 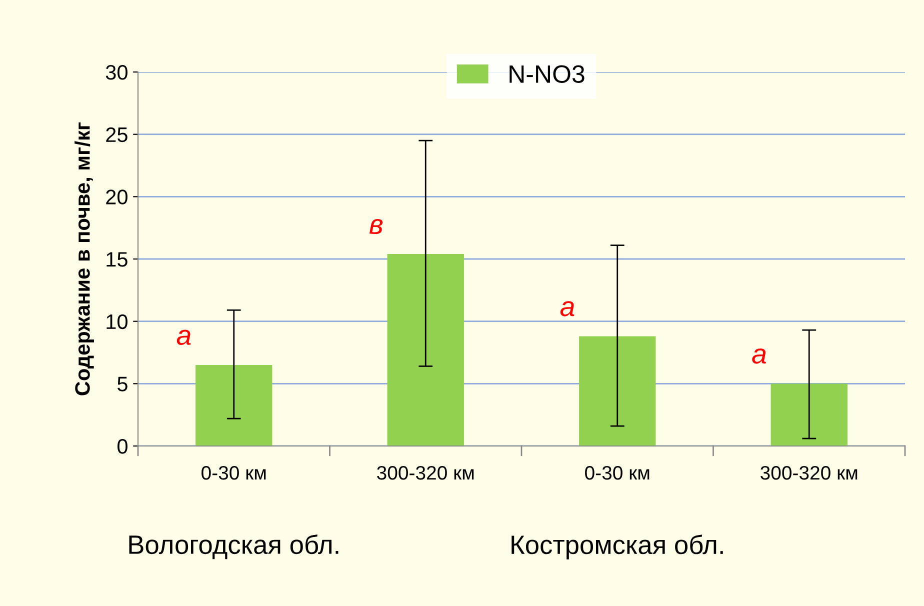 I want to click on y-tick-label: 20, so click(x=117, y=197).